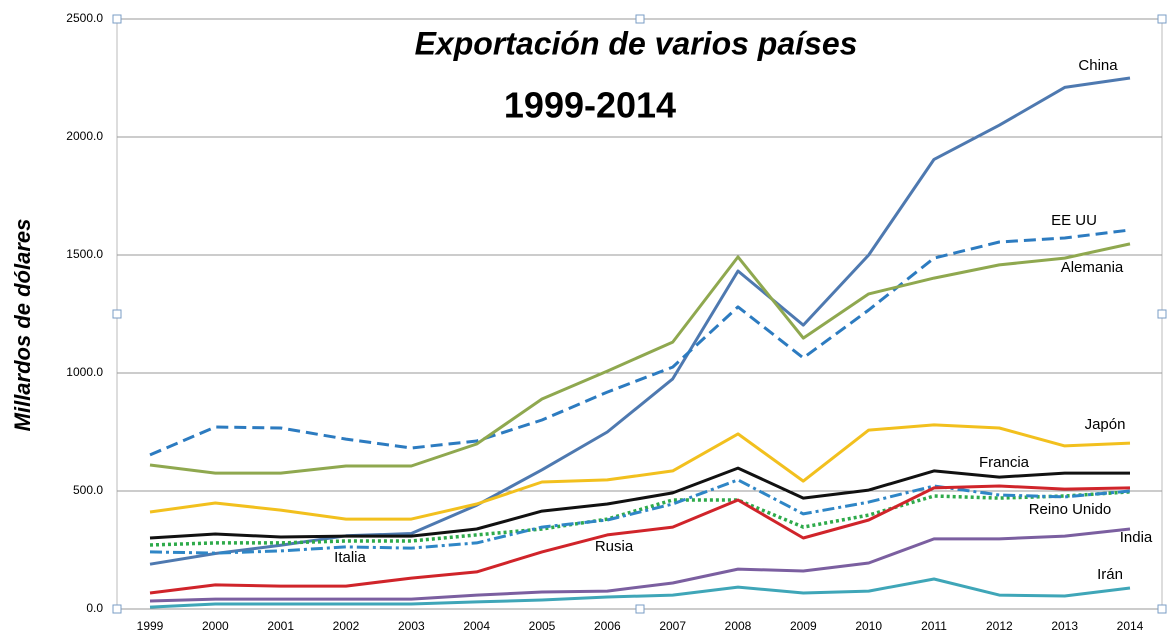  Describe the element at coordinates (476, 626) in the screenshot. I see `x-tick-label: 2004` at that location.